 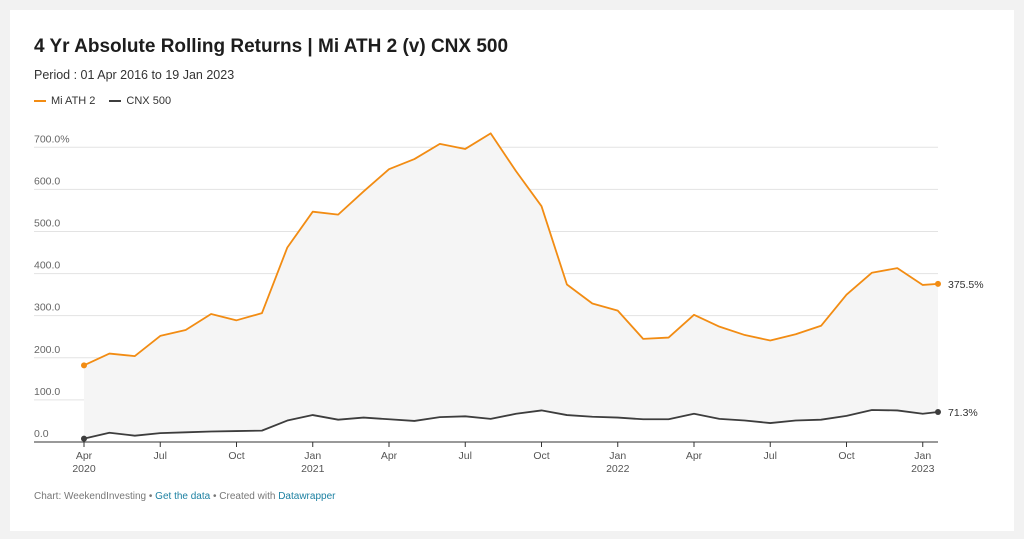 What do you see at coordinates (47, 266) in the screenshot?
I see `y-tick-label: 400.0` at bounding box center [47, 266].